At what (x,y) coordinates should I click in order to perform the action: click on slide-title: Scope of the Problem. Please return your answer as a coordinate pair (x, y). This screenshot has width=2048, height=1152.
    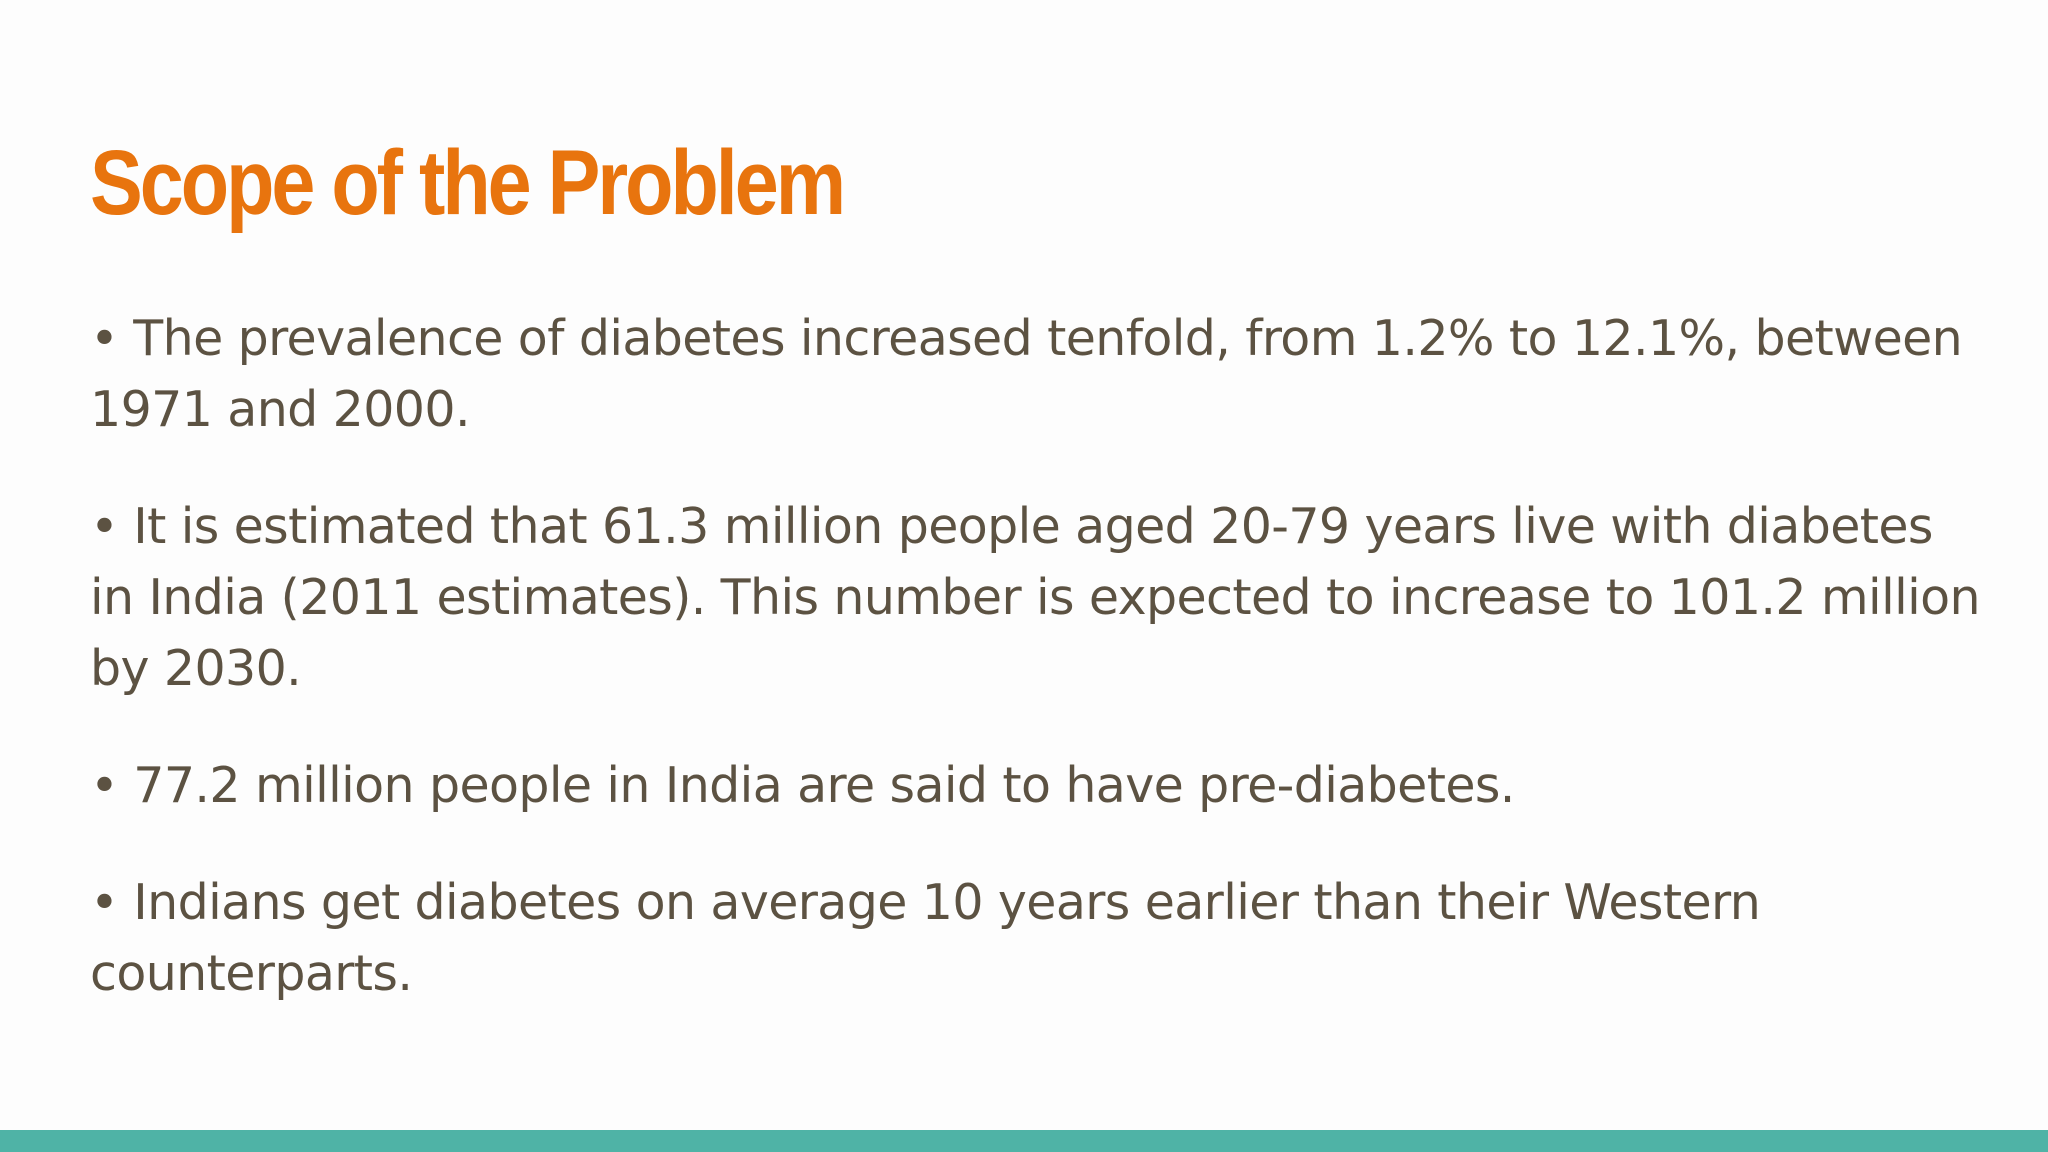
    Looking at the image, I should click on (468, 183).